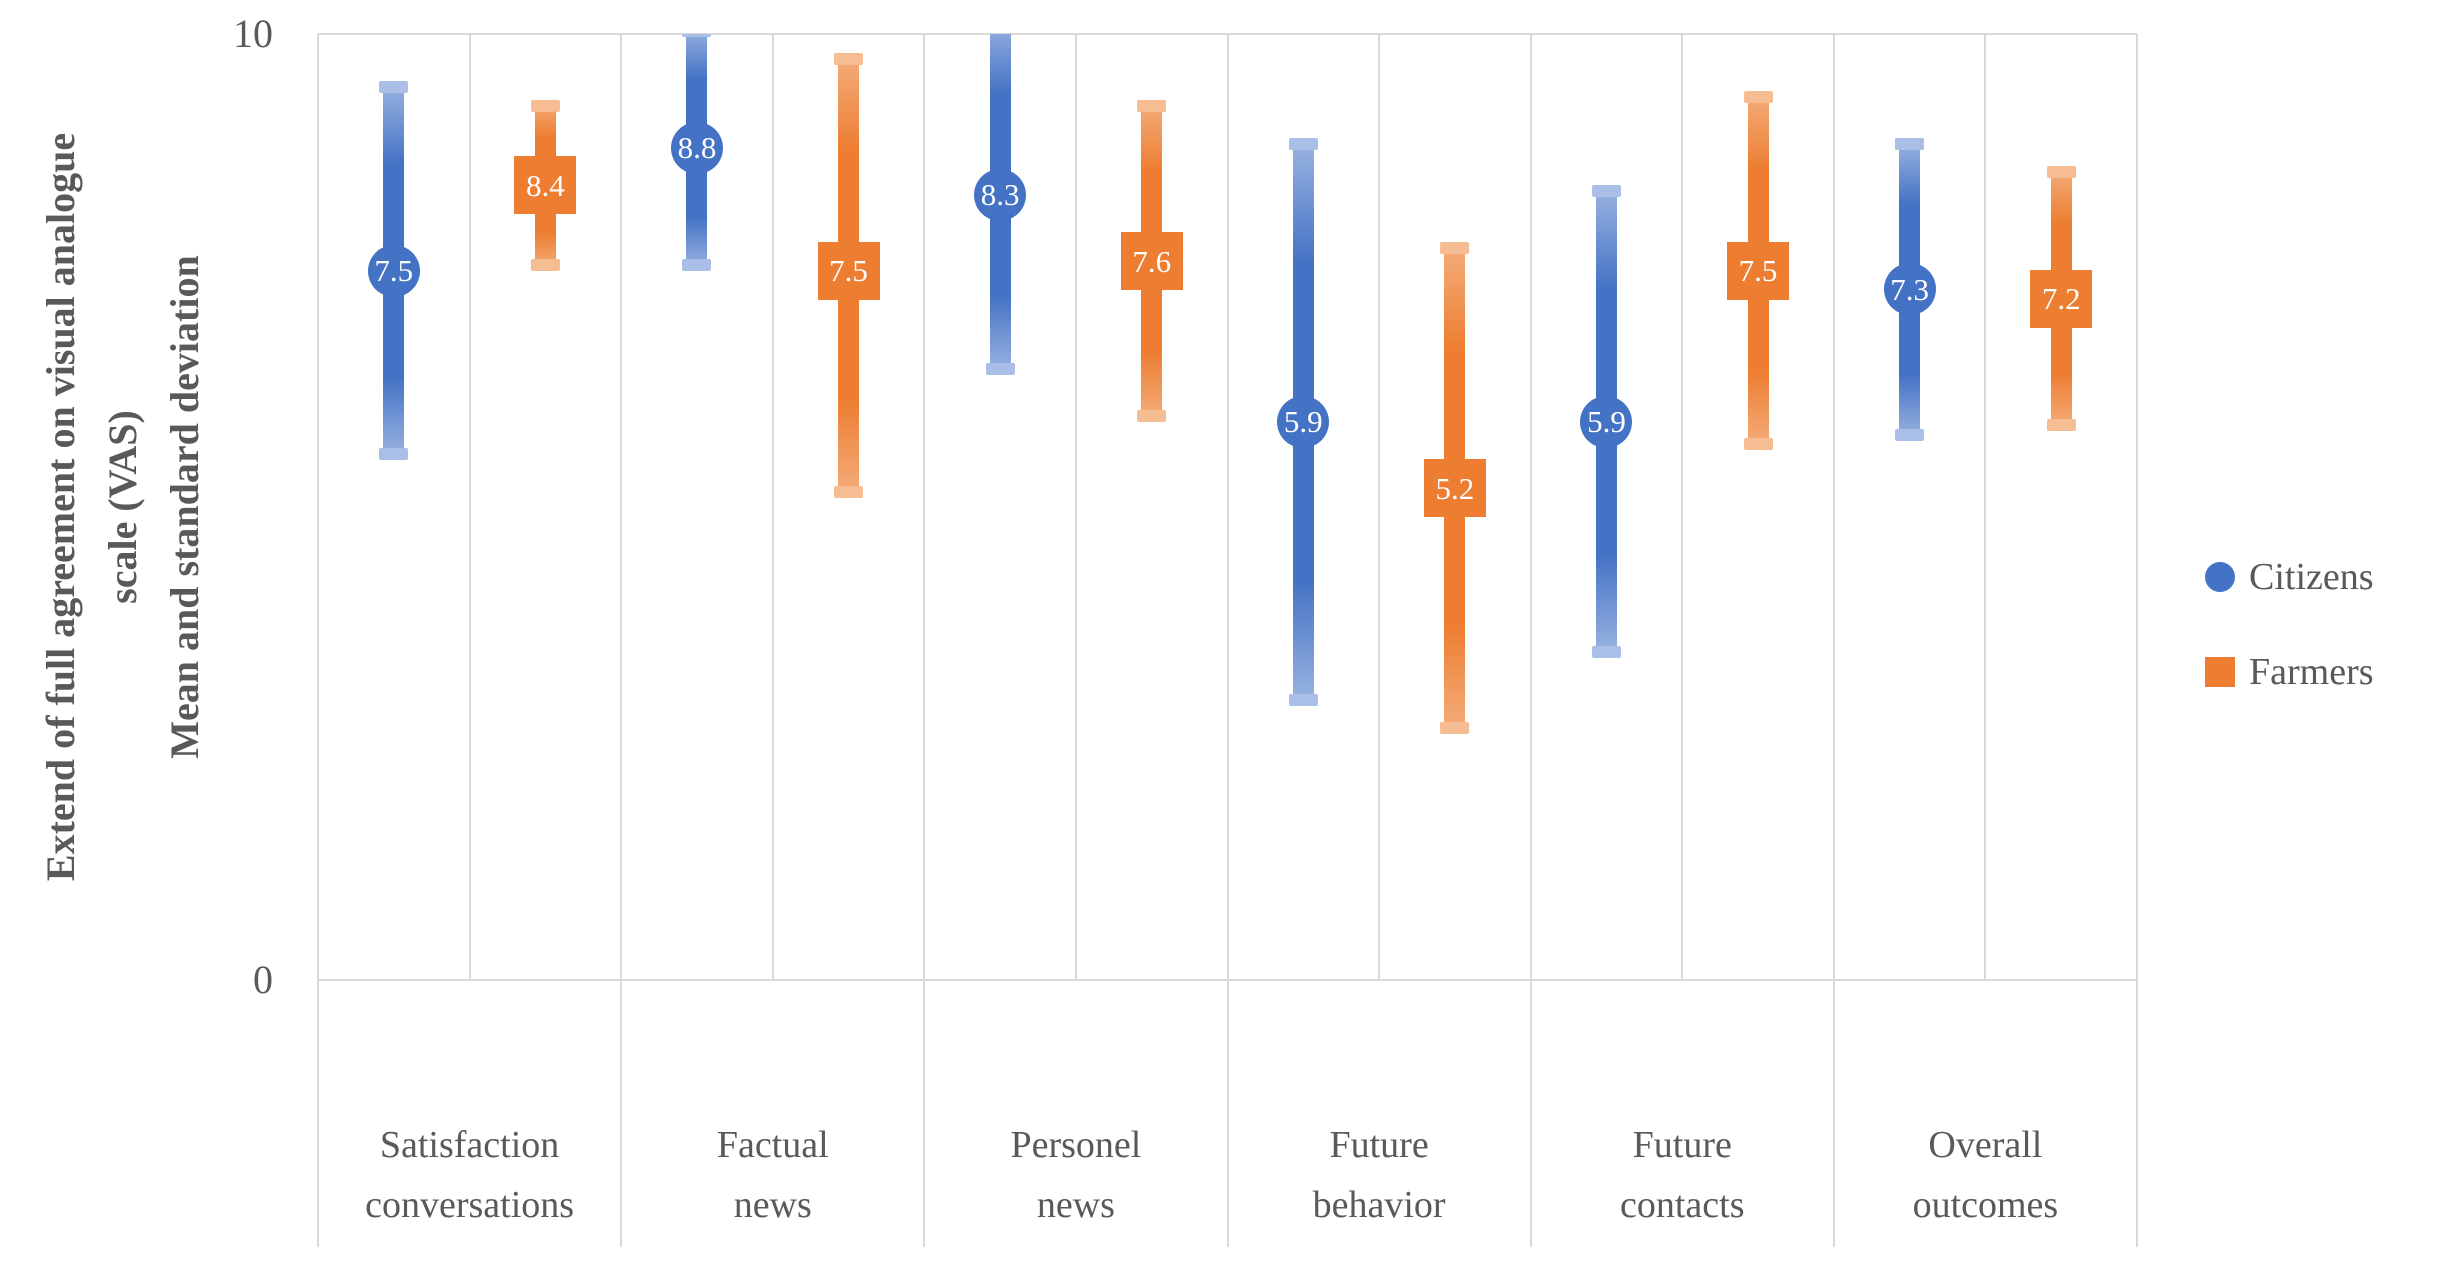  I want to click on citizens-data-point: 7.5, so click(393, 270).